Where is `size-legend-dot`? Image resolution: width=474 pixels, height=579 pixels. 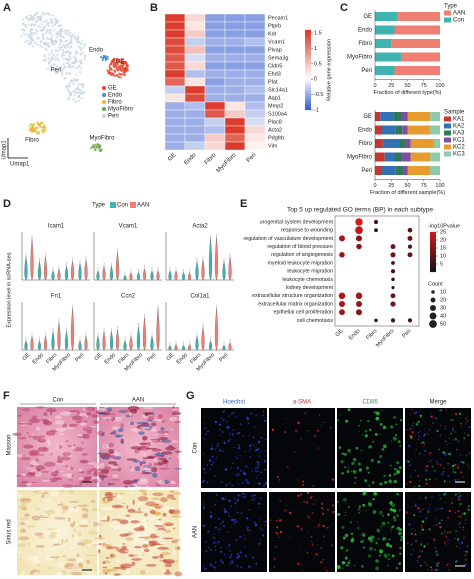
size-legend-dot is located at coordinates (433, 324).